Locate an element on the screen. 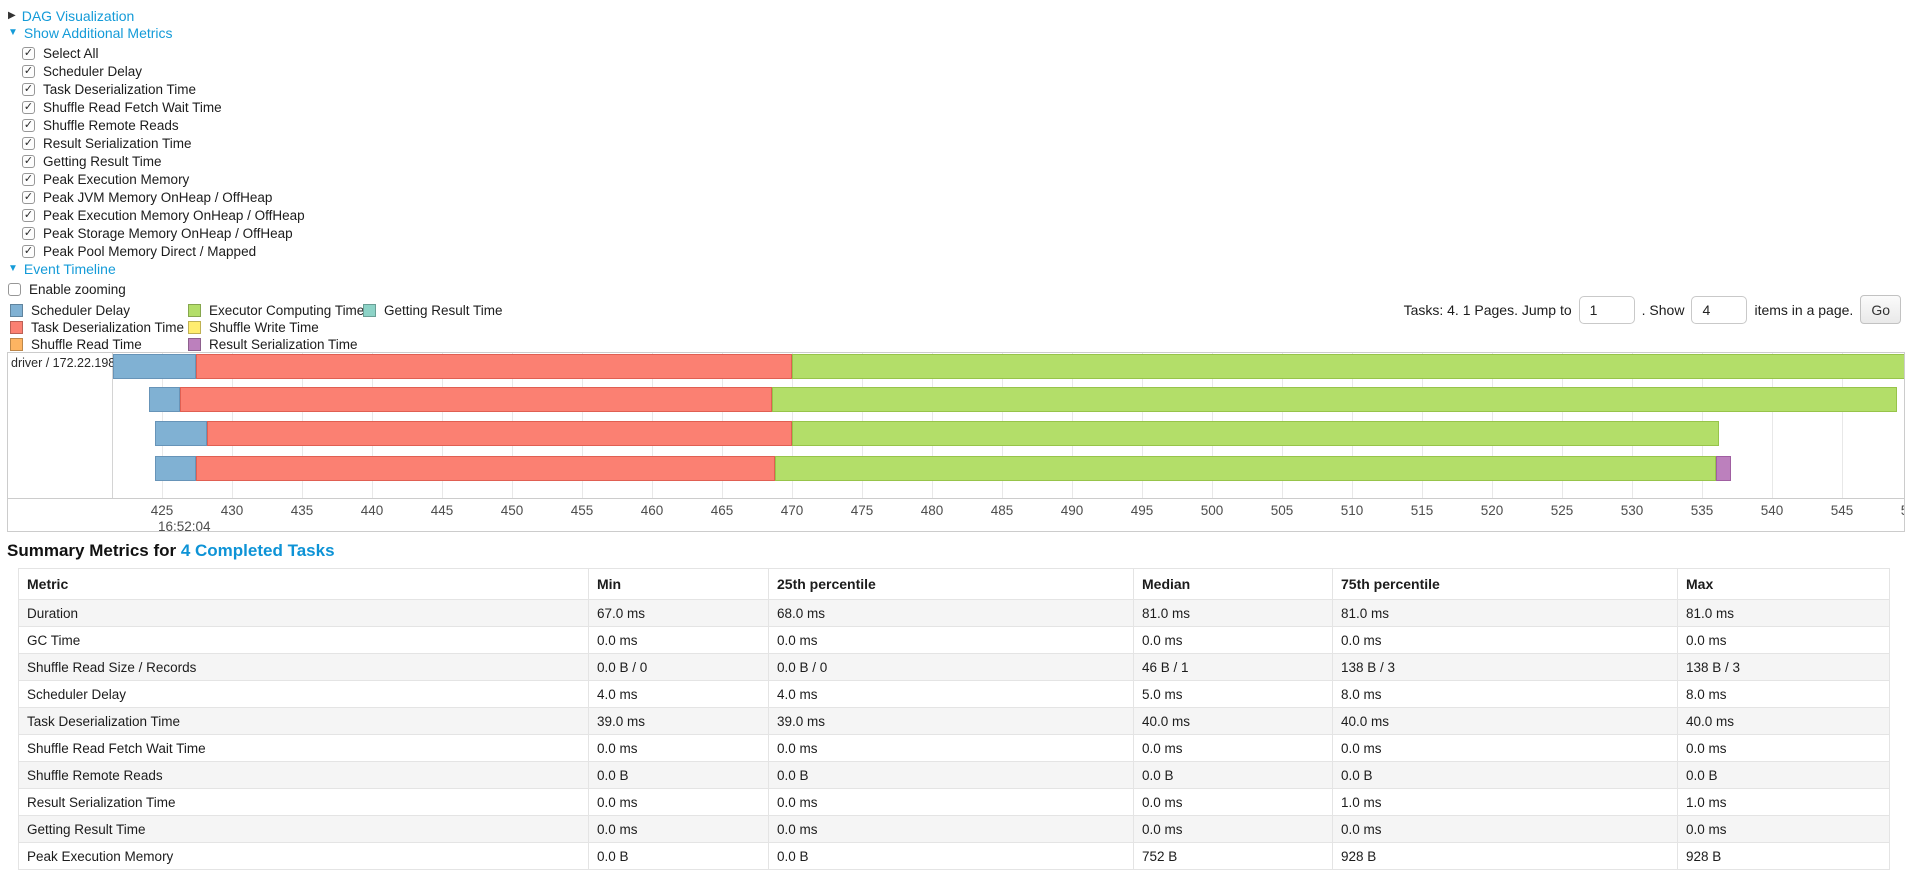  metric-value-cell: 752 B is located at coordinates (1233, 856).